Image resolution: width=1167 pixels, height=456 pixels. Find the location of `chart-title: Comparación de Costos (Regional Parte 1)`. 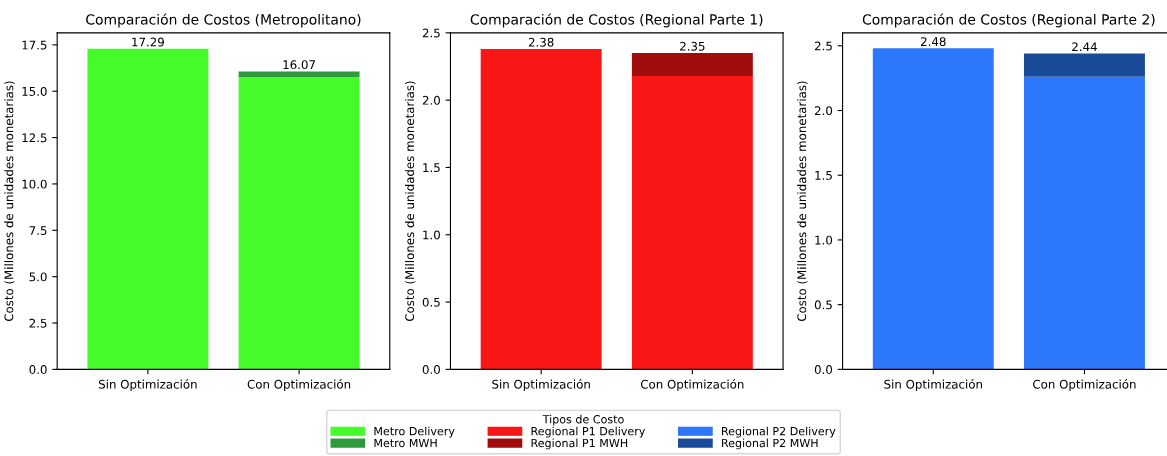

chart-title: Comparación de Costos (Regional Parte 1) is located at coordinates (616, 20).